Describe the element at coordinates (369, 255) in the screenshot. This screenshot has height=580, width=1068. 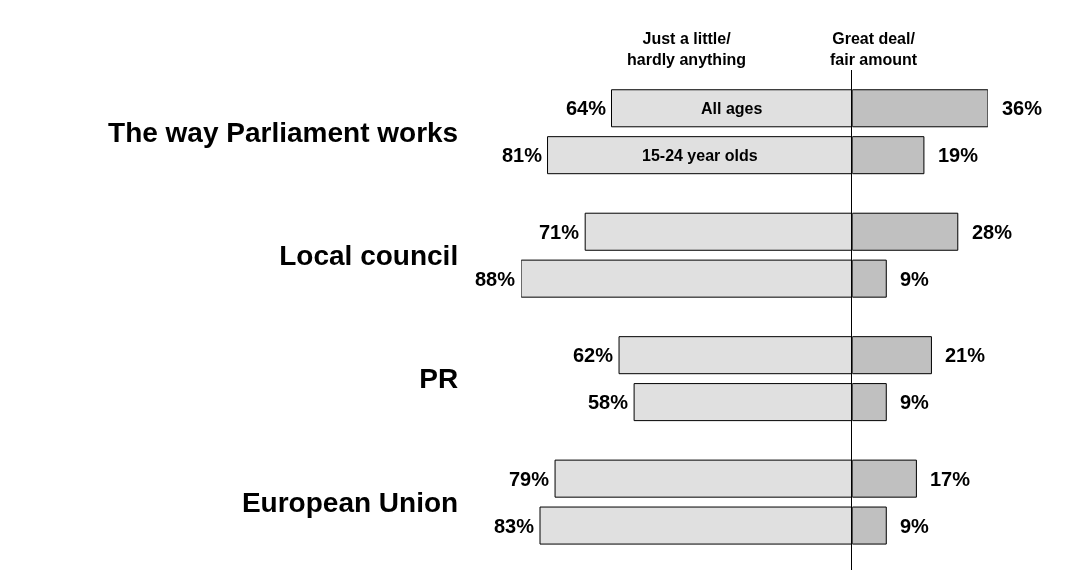
I see `y-tick-label: Local council` at that location.